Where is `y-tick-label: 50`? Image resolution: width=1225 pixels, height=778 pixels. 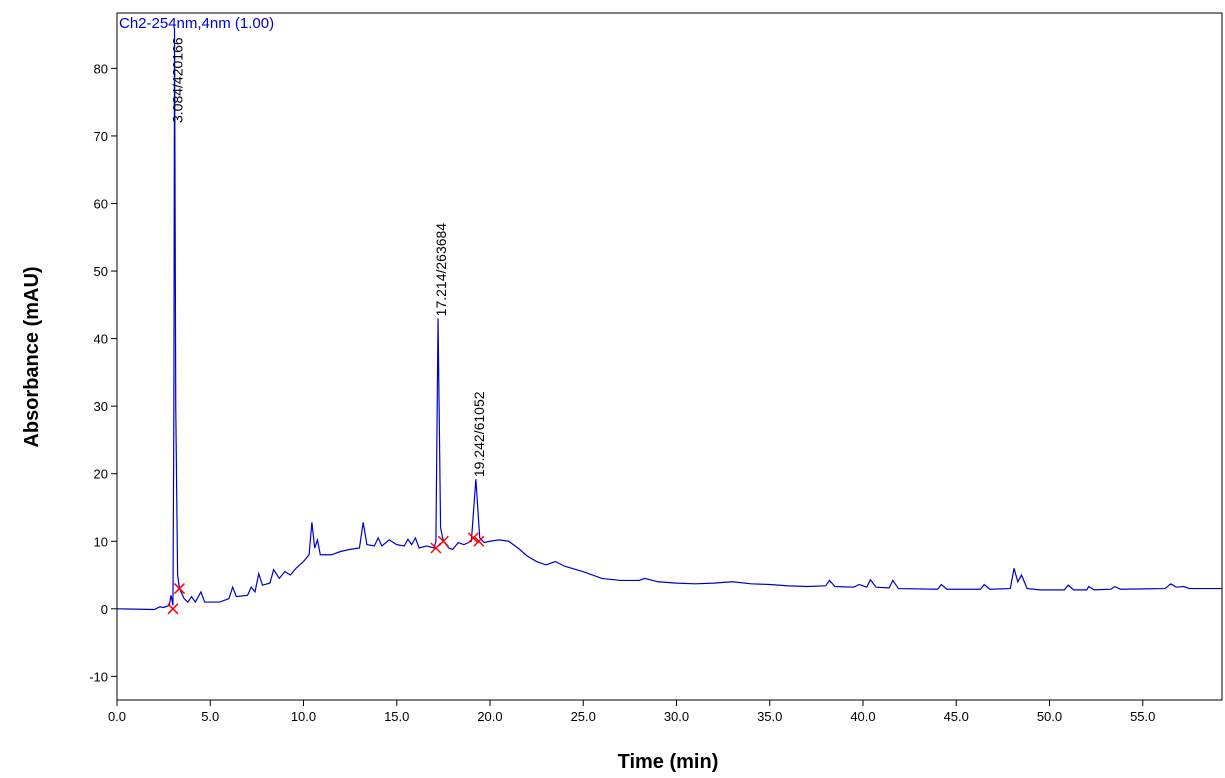 y-tick-label: 50 is located at coordinates (101, 271).